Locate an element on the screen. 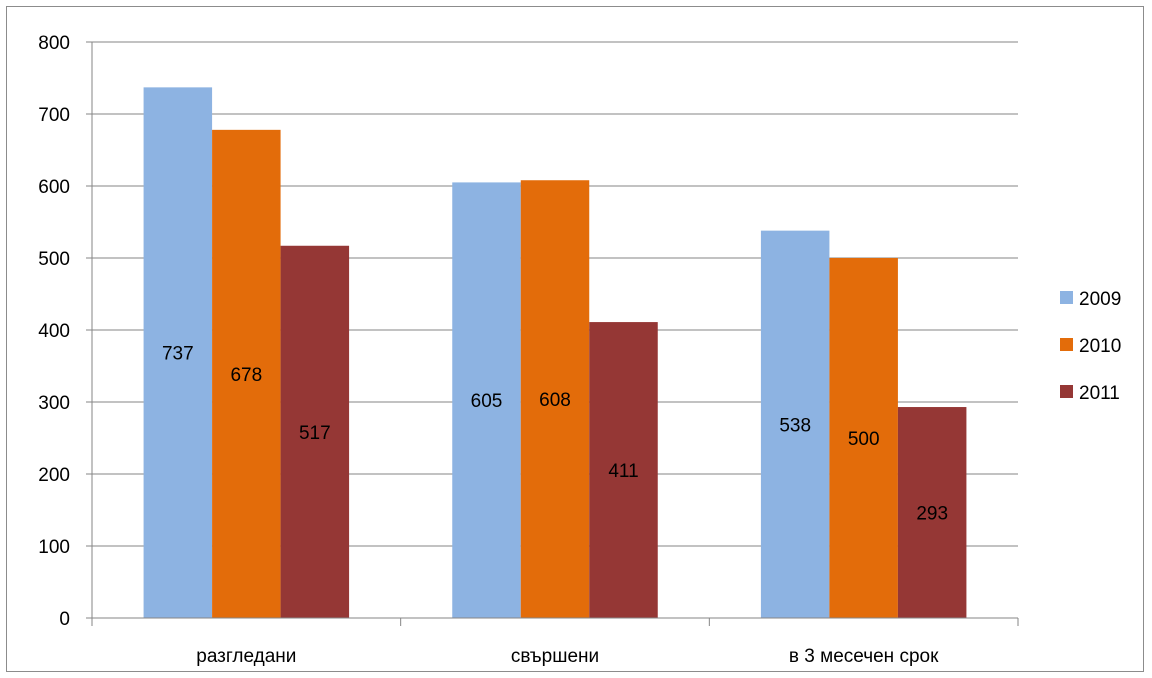 This screenshot has width=1152, height=678. y-axis-ticks: 0 100 200 300 400 500 600 700 800 is located at coordinates (54, 331).